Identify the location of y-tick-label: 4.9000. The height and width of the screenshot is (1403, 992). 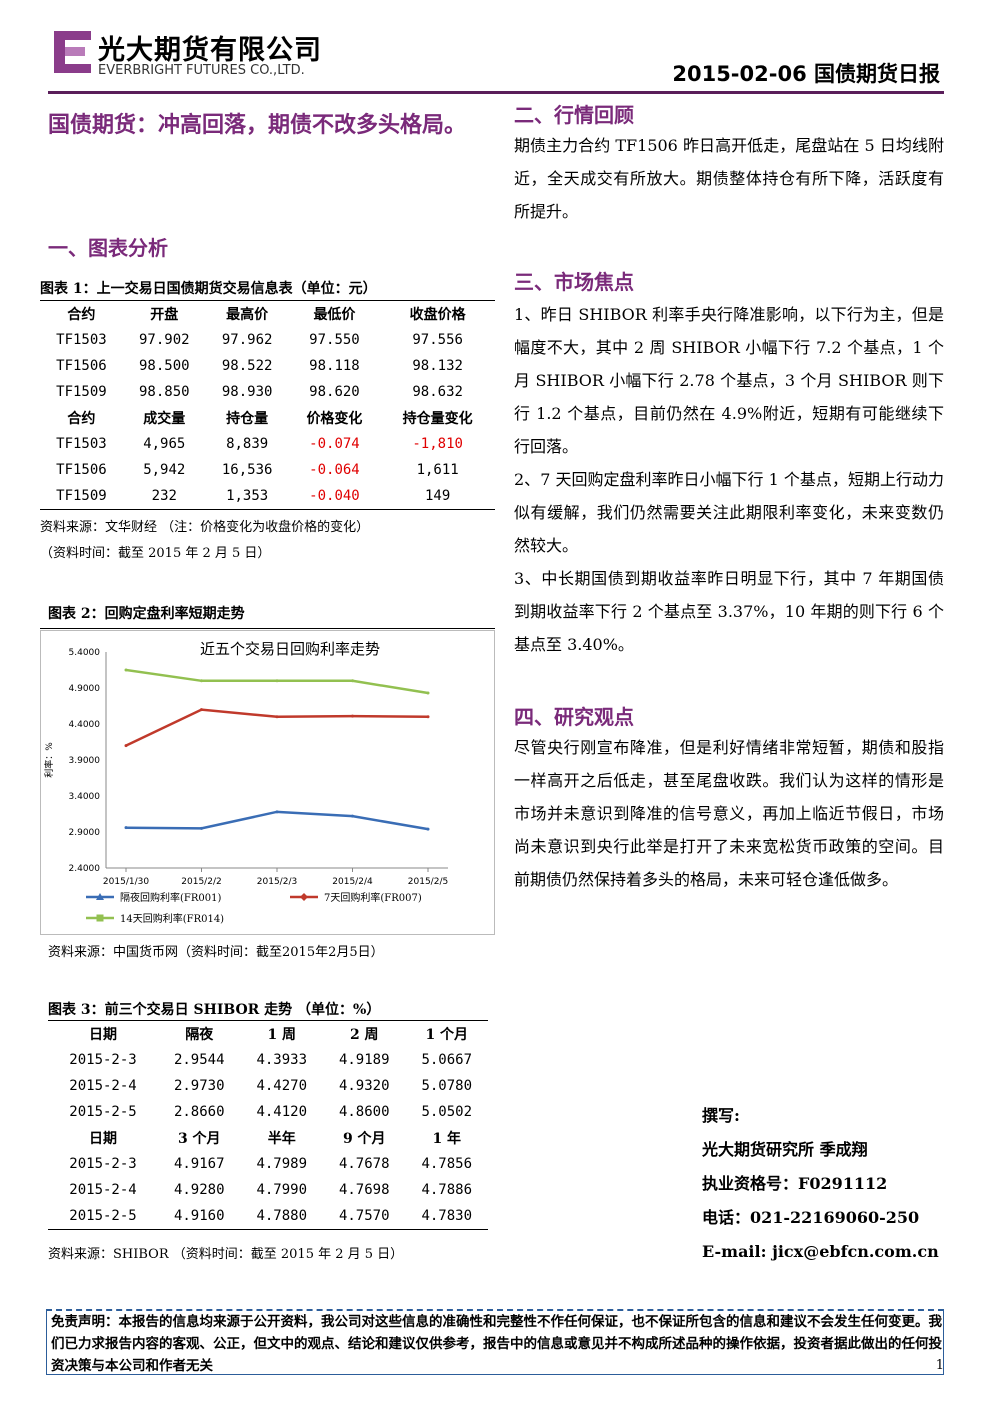
(85, 689).